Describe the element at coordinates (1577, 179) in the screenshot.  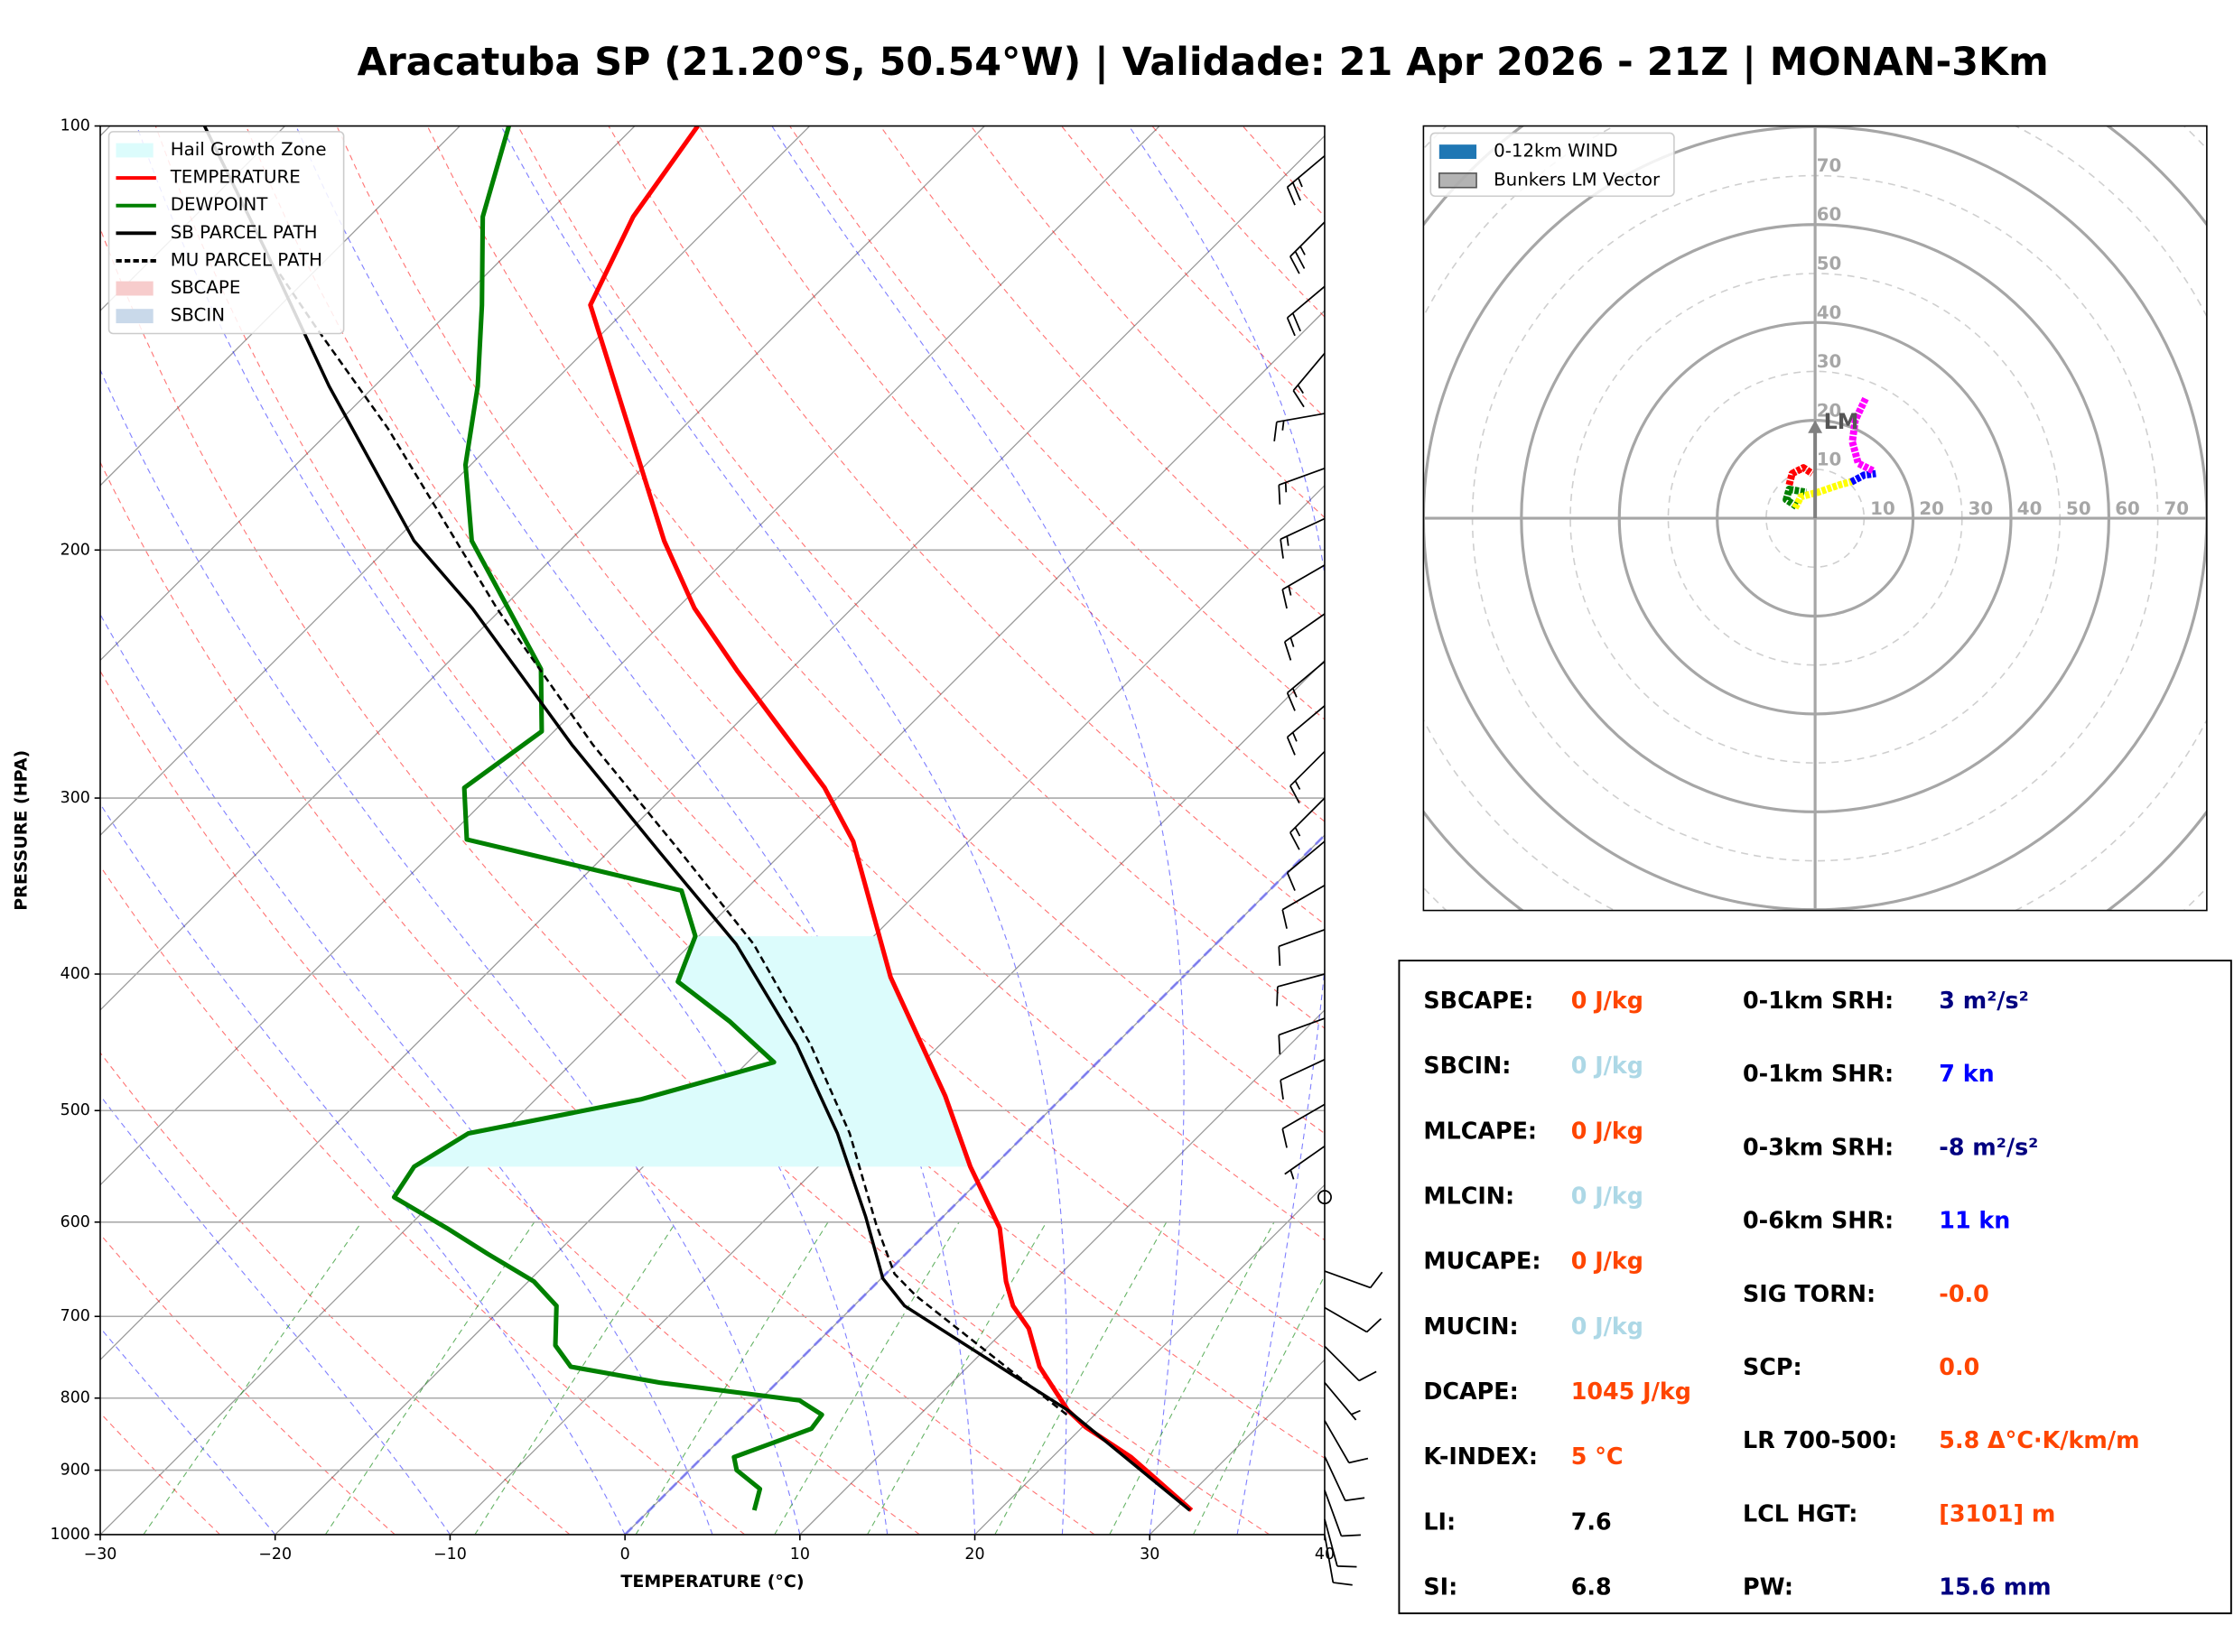
I see `legend-label: Bunkers LM Vector` at that location.